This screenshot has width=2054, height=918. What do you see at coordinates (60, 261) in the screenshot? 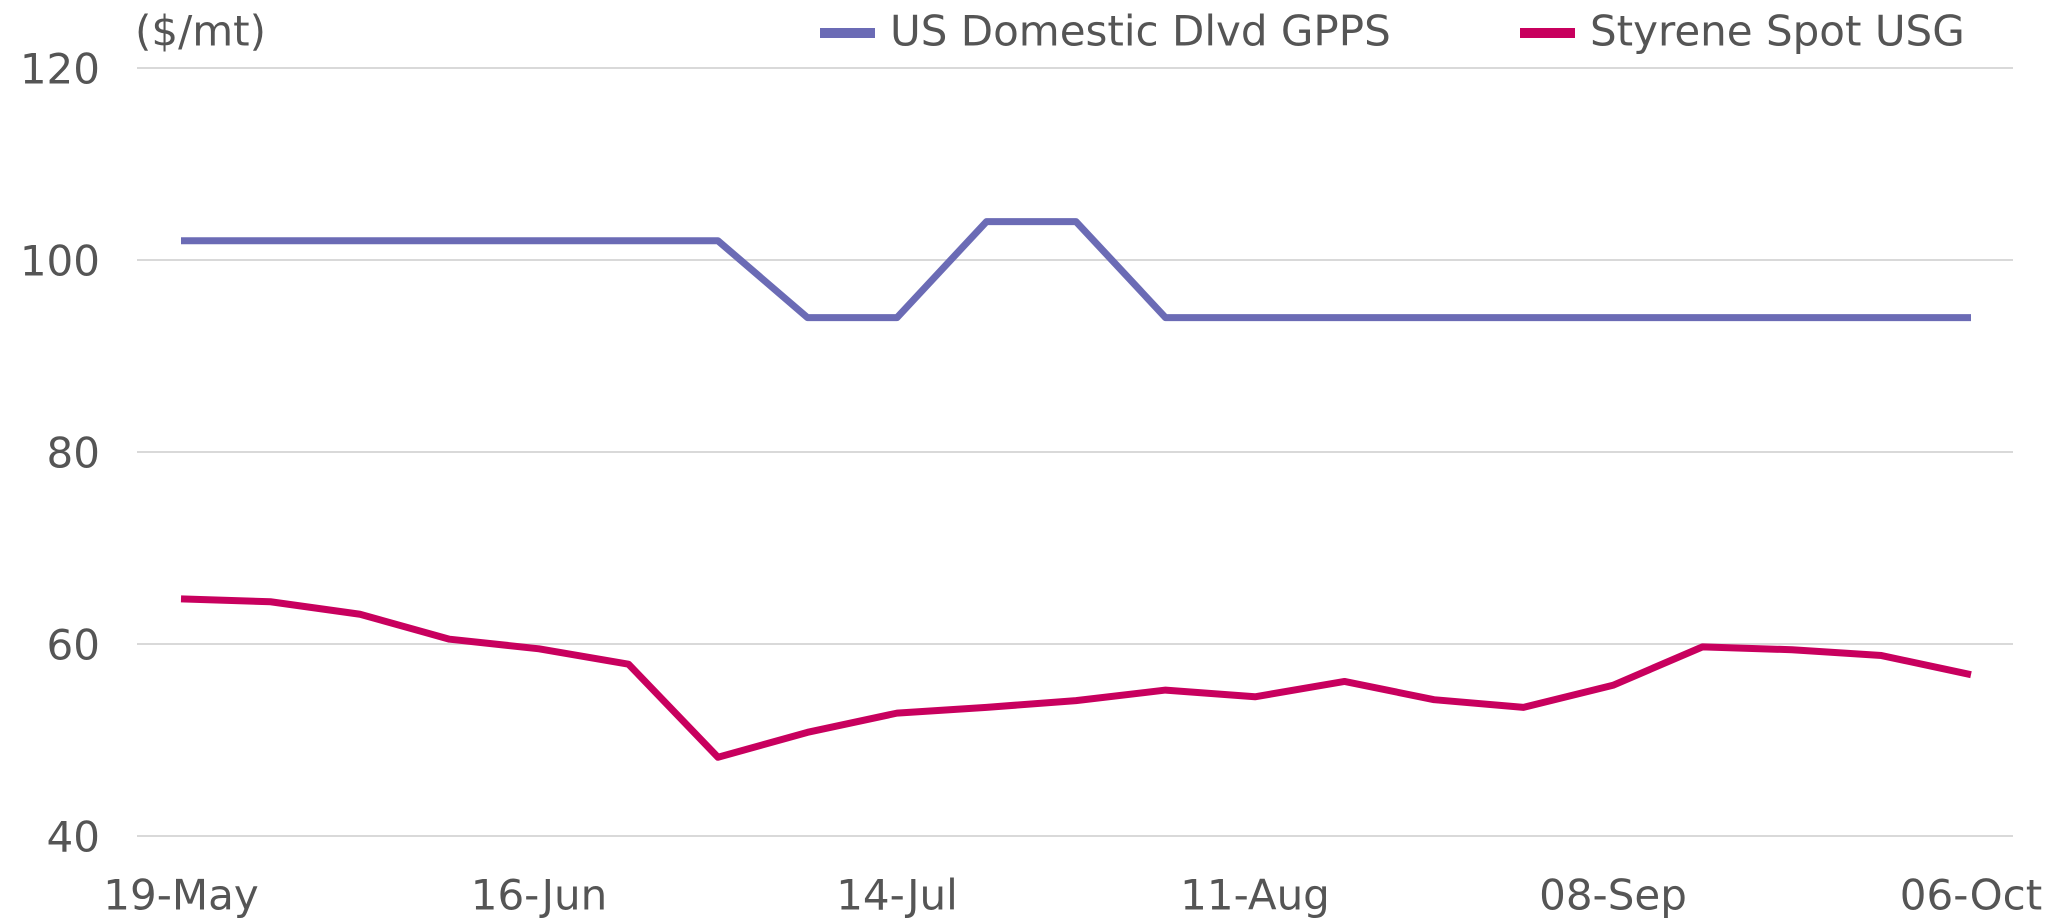
I see `y-tick-label: 100` at bounding box center [60, 261].